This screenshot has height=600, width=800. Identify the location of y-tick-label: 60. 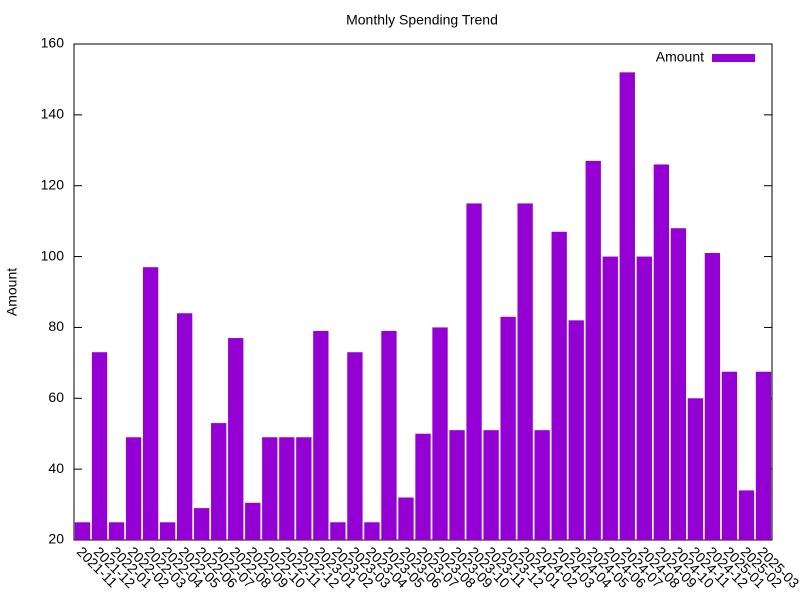
(56, 397).